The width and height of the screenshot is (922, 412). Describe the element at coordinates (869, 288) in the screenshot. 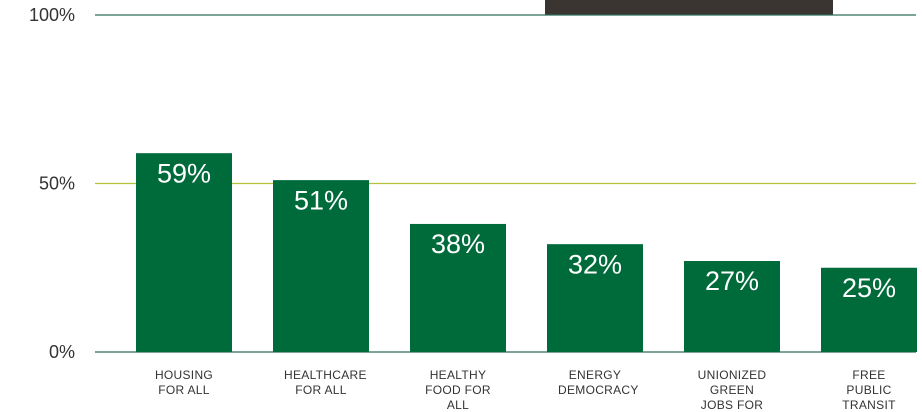

I see `value-label: 25%` at that location.